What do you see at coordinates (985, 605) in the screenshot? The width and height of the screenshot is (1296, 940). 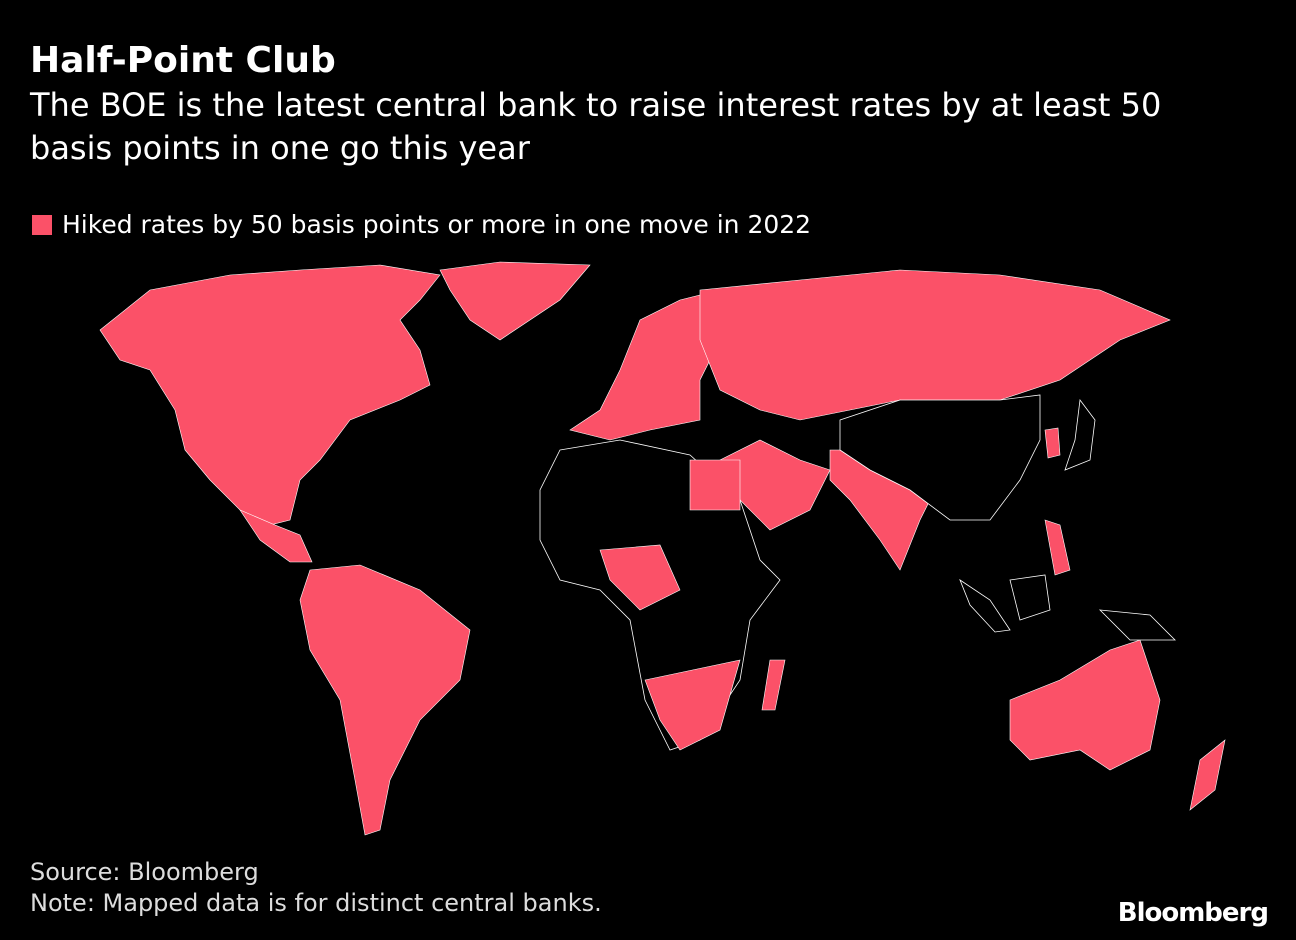 I see `sumatra` at bounding box center [985, 605].